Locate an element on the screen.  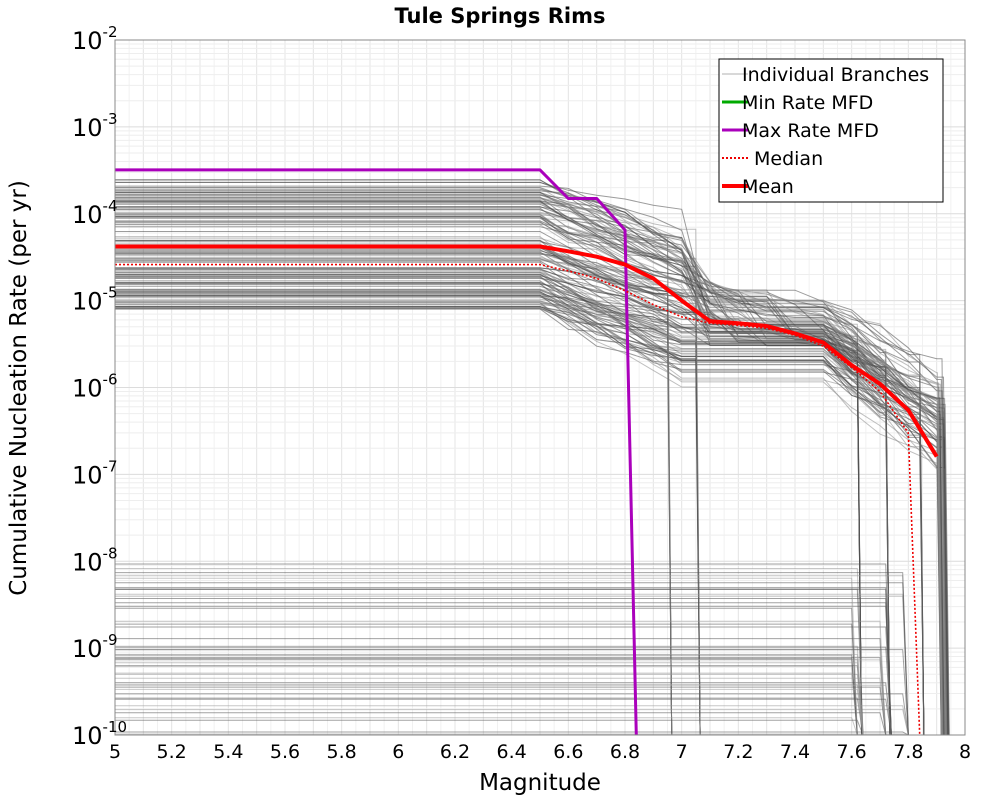
legend-label: Min Rate MFD is located at coordinates (807, 103).